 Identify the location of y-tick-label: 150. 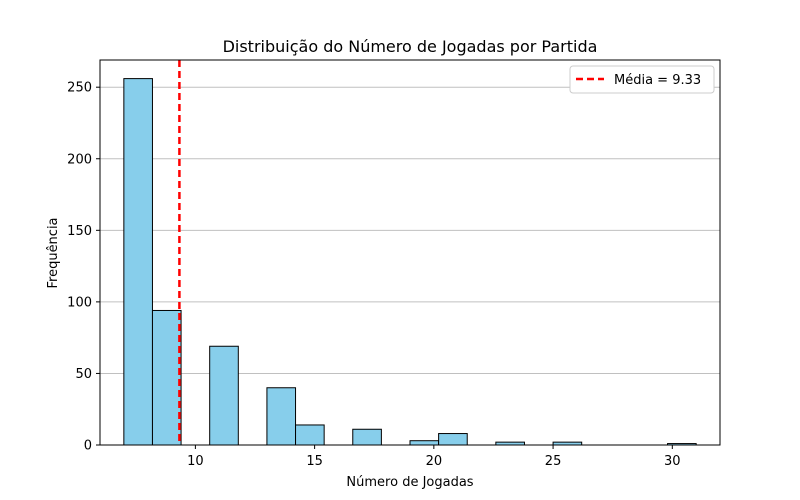
(79, 231).